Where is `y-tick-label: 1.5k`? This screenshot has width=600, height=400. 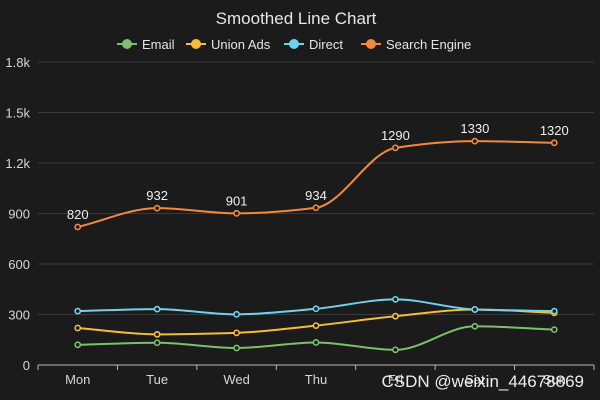
y-tick-label: 1.5k is located at coordinates (17, 113).